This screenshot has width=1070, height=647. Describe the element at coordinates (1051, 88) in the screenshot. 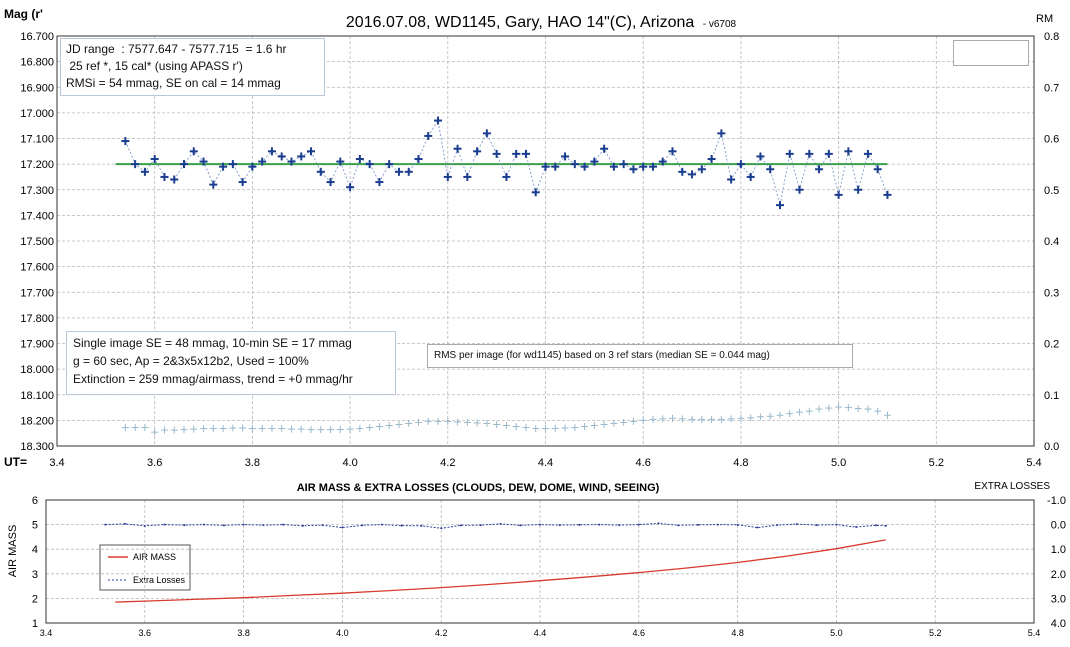

I see `top-y2-tick: 0.7` at that location.